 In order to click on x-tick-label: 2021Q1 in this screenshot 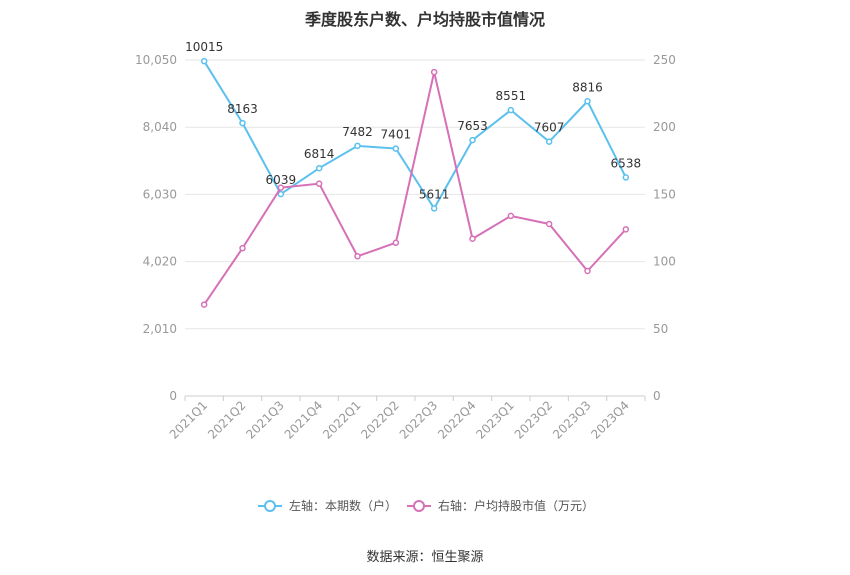, I will do `click(189, 420)`.